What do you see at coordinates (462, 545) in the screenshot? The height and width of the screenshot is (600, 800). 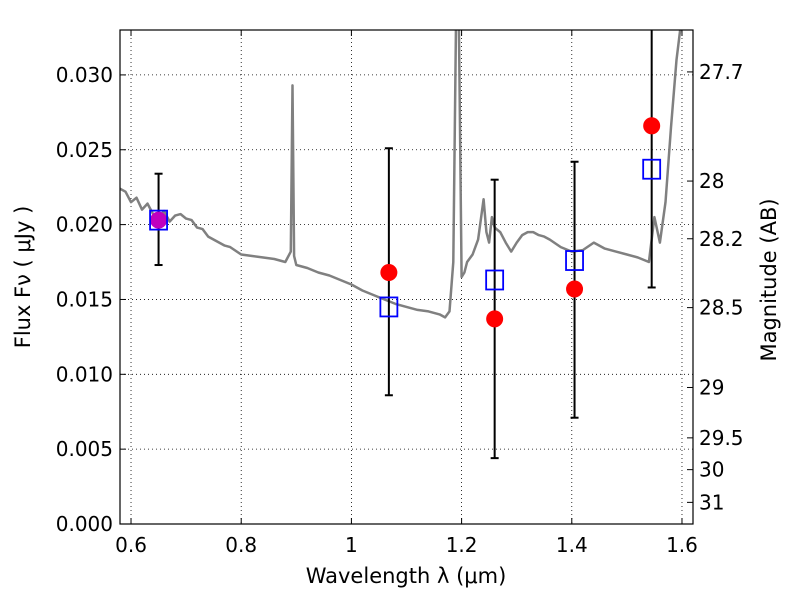 I see `x-tick-label: 1.2` at bounding box center [462, 545].